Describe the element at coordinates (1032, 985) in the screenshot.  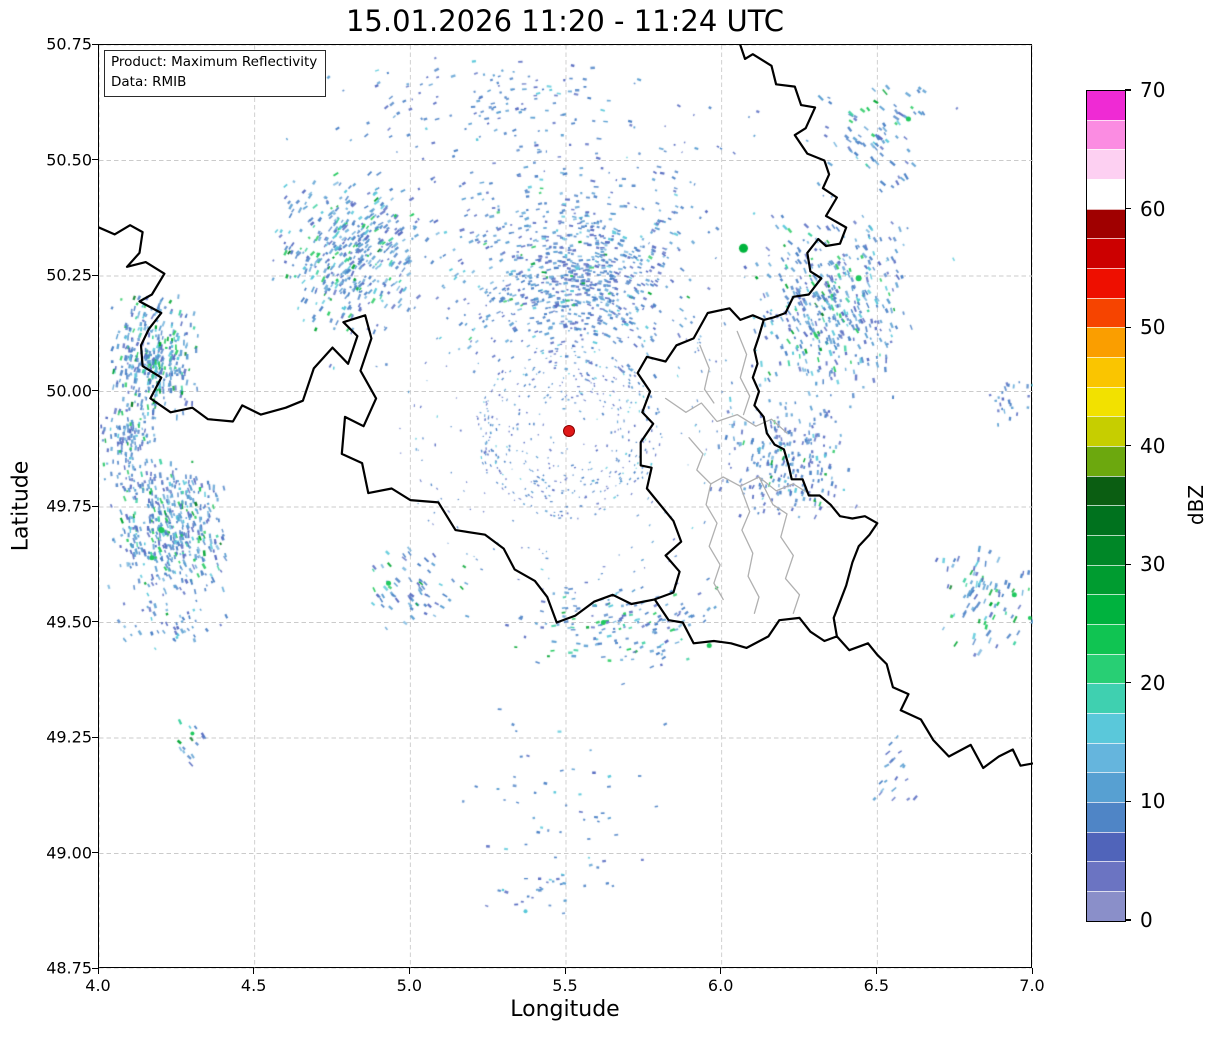
I see `x-tick-label: 7.0` at that location.